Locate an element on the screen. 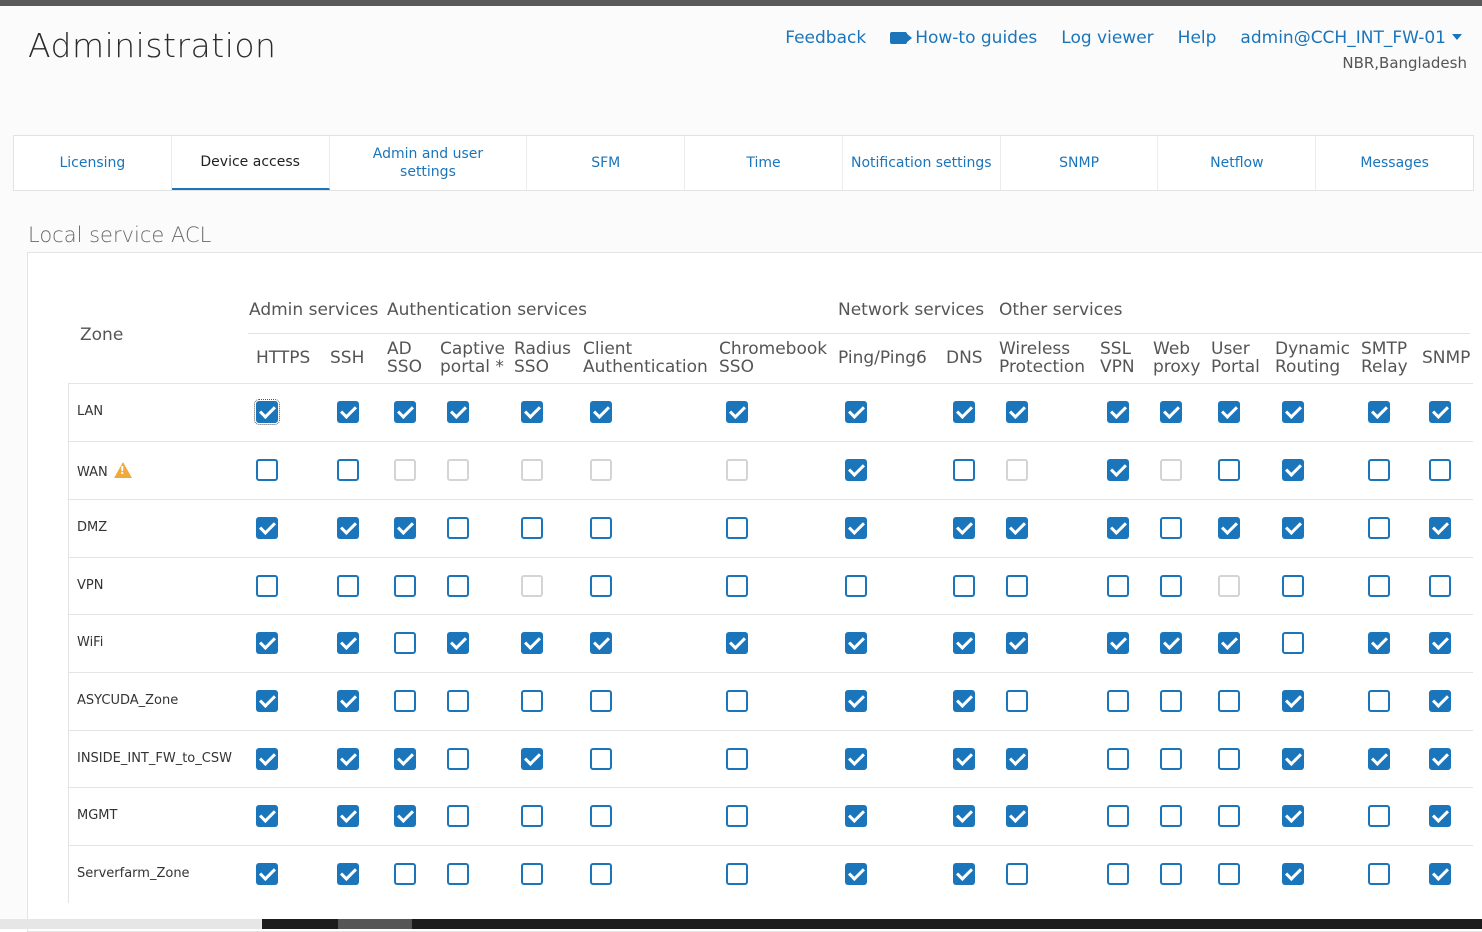  tab-licensing: Licensing is located at coordinates (93, 163).